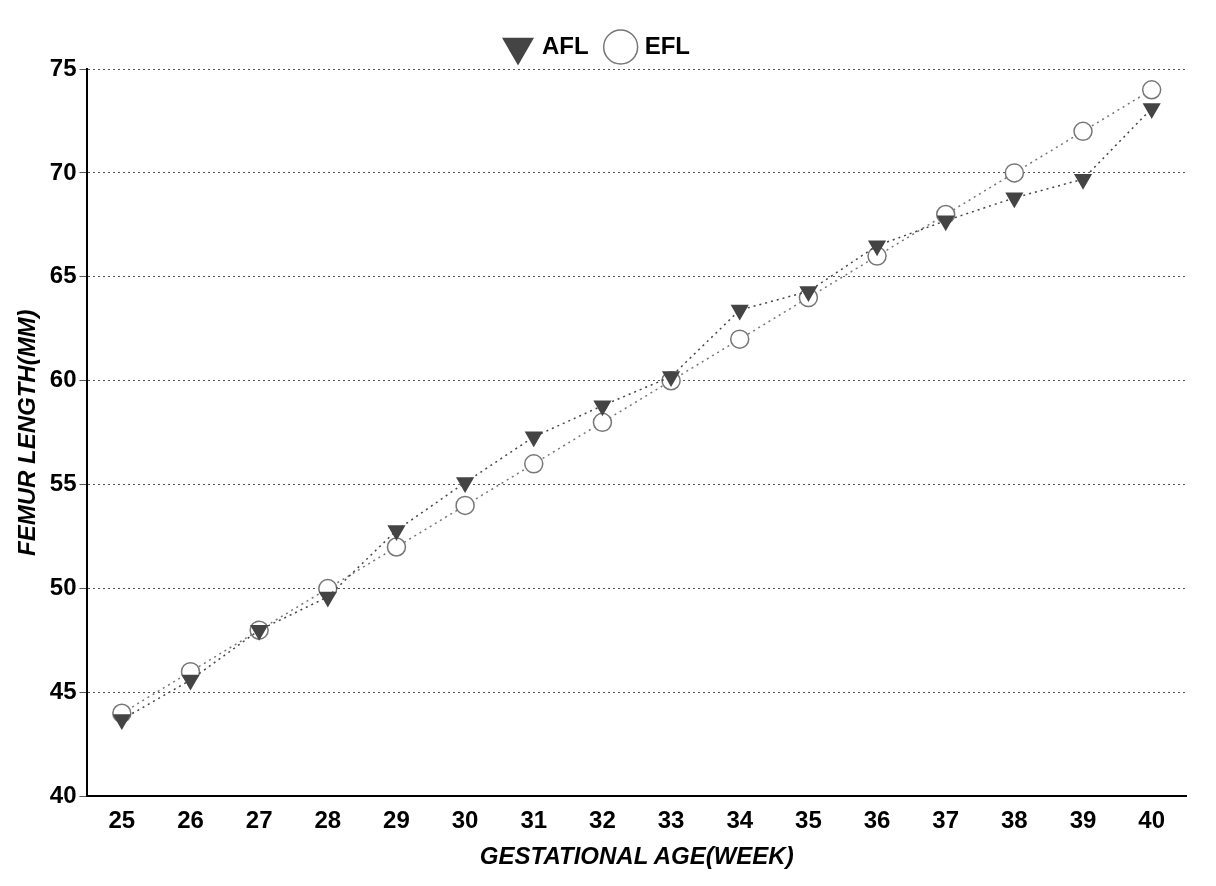  Describe the element at coordinates (808, 820) in the screenshot. I see `x-tick-label: 35` at that location.